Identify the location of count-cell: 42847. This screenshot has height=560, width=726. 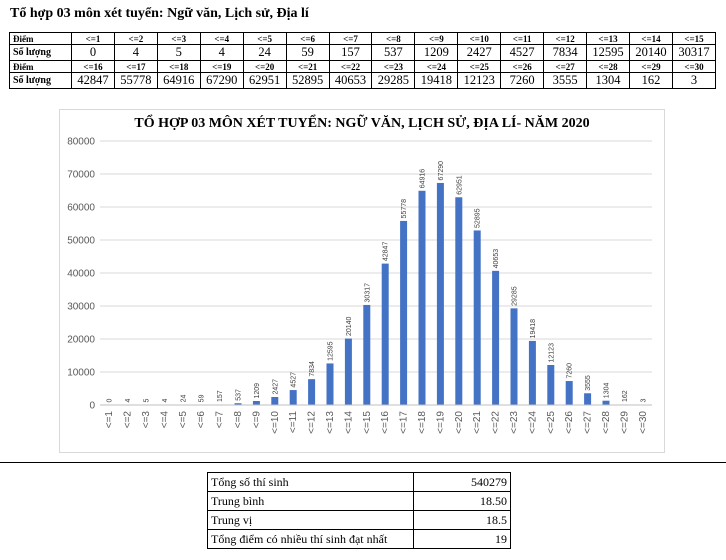
(93, 80).